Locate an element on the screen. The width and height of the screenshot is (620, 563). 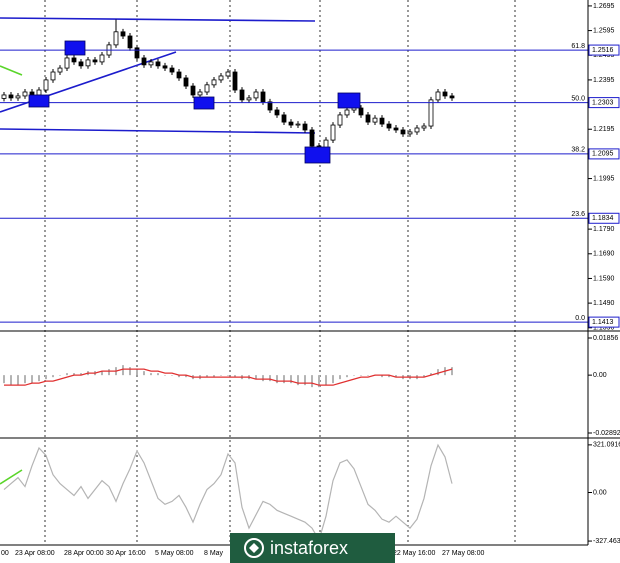
price-label: 1.2095 is located at coordinates (603, 154).